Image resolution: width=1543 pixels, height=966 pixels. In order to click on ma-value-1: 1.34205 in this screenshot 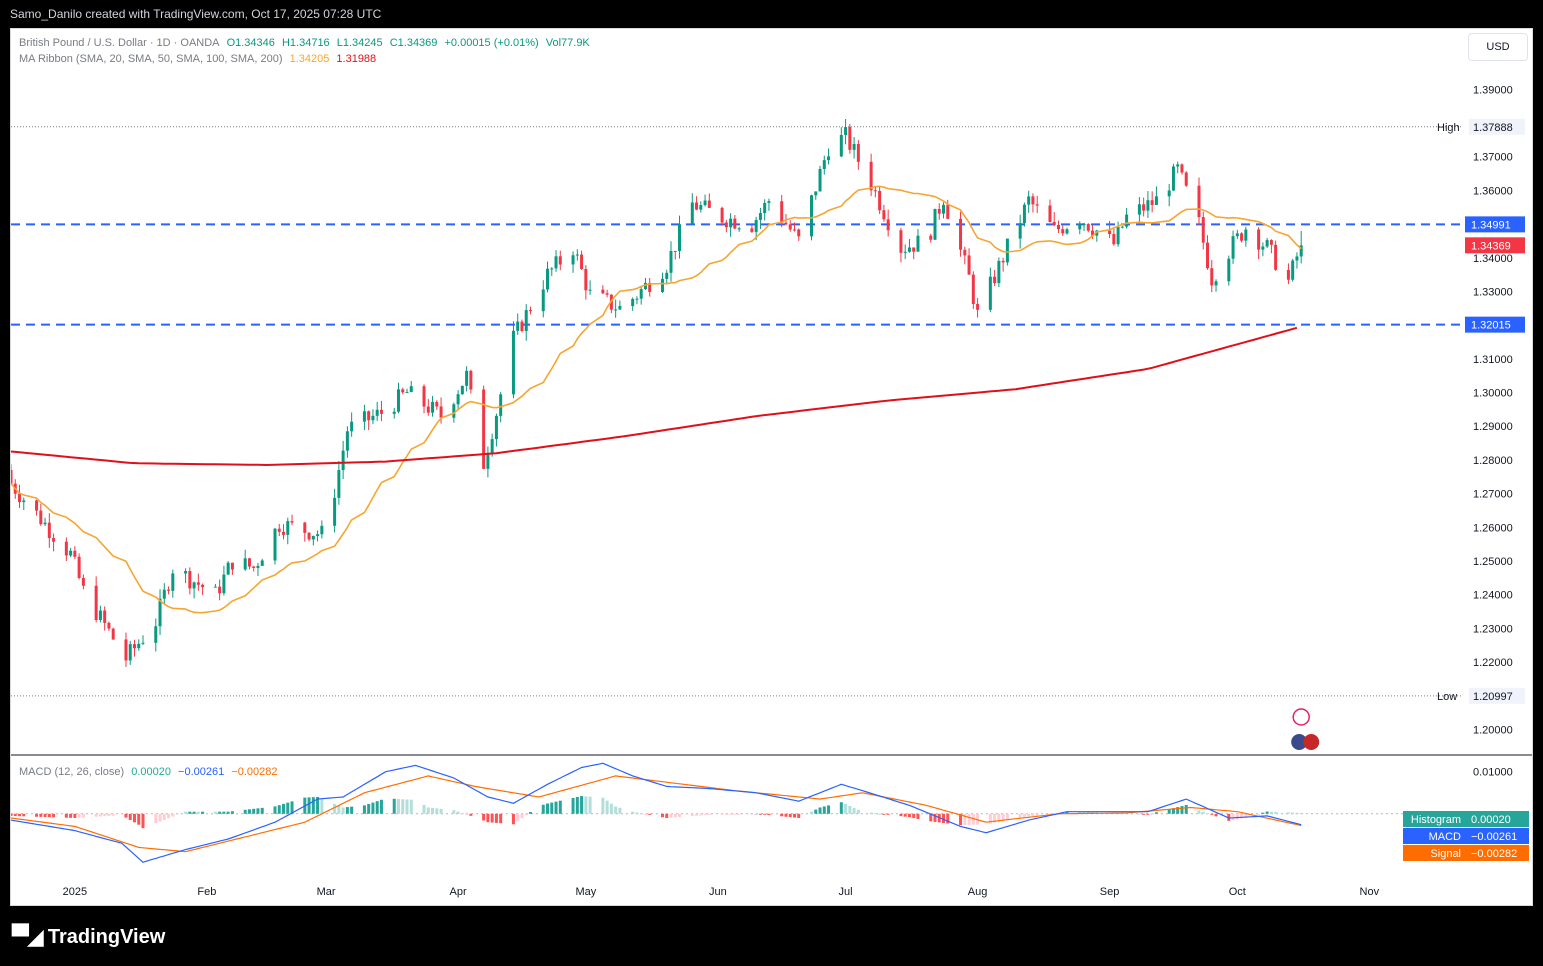, I will do `click(309, 59)`.